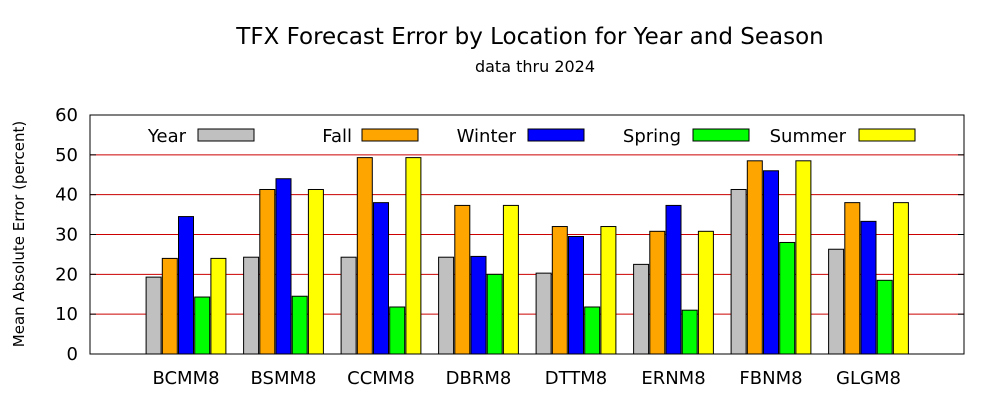  I want to click on x-tick-label: CCMM8, so click(381, 378).